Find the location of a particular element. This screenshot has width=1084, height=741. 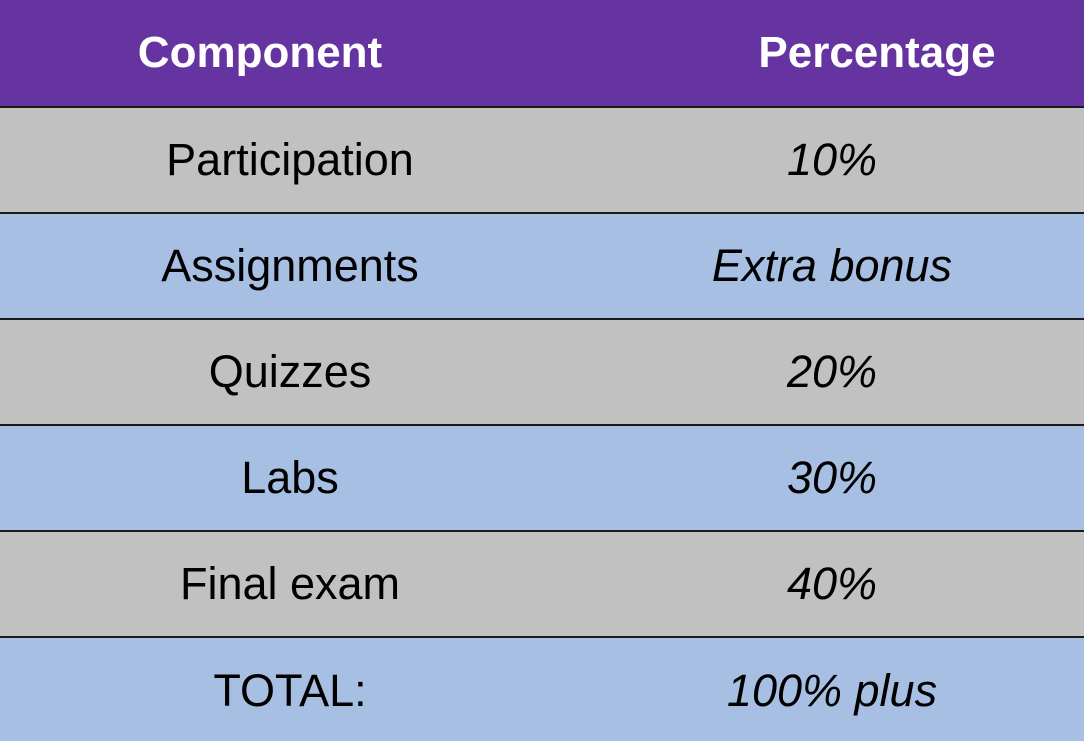

percentage-cell: 40% is located at coordinates (832, 583).